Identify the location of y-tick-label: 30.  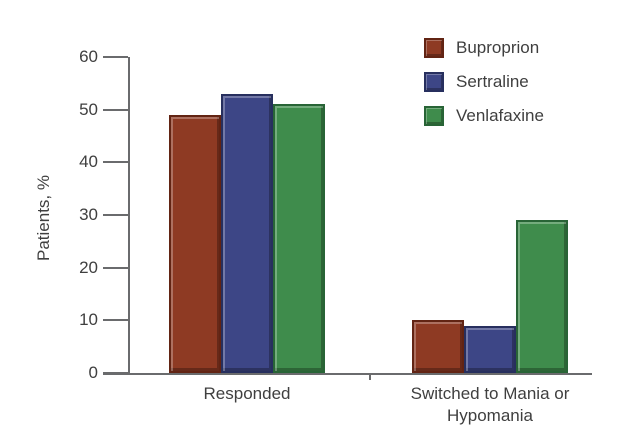
(88, 214).